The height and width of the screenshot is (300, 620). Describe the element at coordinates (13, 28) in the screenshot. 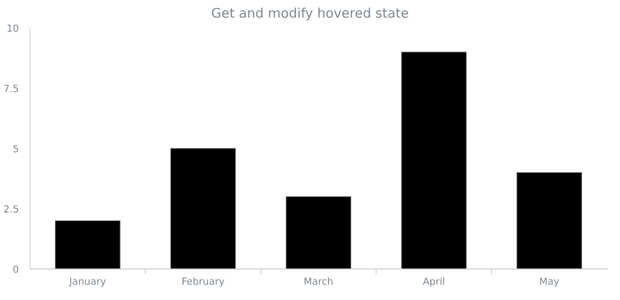

I see `y-tick-label: 10` at that location.